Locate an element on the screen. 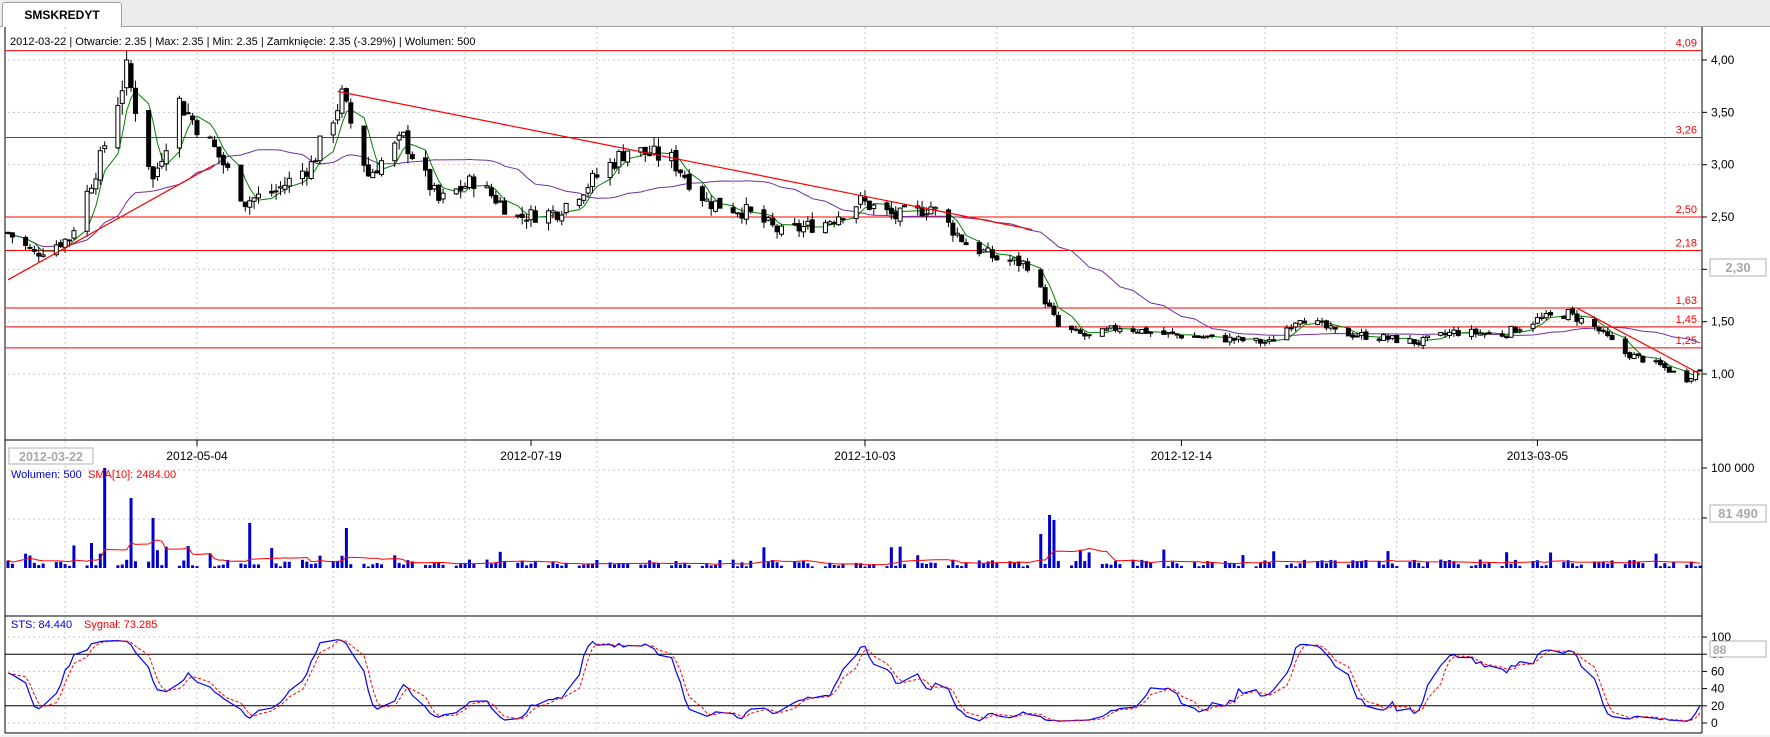 The width and height of the screenshot is (1770, 737). signal-line is located at coordinates (854, 680).